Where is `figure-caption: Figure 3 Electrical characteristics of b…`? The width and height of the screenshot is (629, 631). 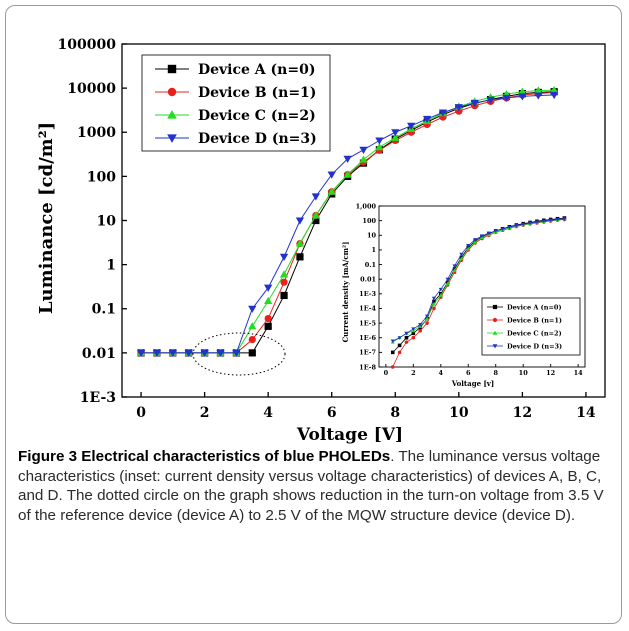
figure-caption: Figure 3 Electrical characteristics of b… is located at coordinates (317, 486).